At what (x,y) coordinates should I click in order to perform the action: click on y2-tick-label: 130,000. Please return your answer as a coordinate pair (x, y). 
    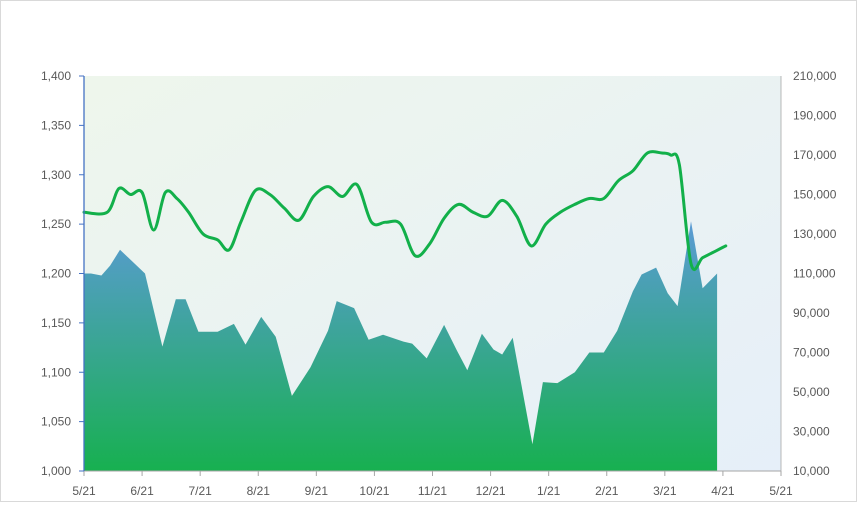
    Looking at the image, I should click on (815, 234).